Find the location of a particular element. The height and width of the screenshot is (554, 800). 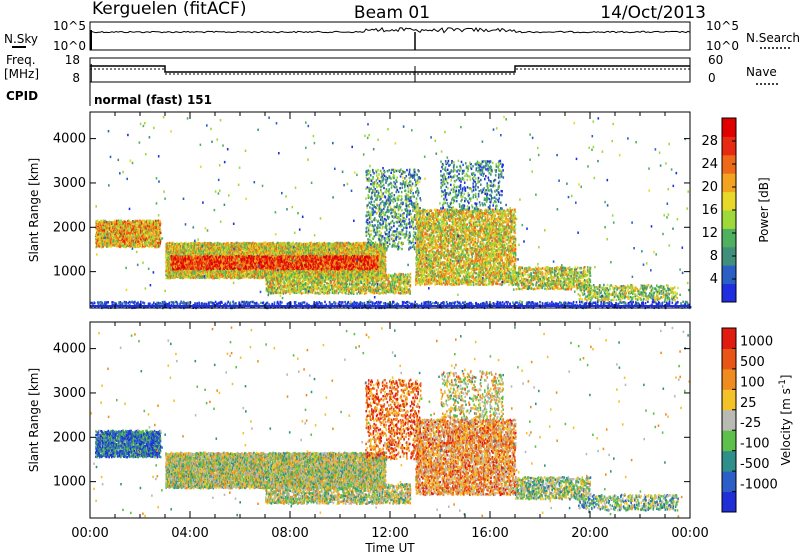

freq-trace is located at coordinates (390, 73).